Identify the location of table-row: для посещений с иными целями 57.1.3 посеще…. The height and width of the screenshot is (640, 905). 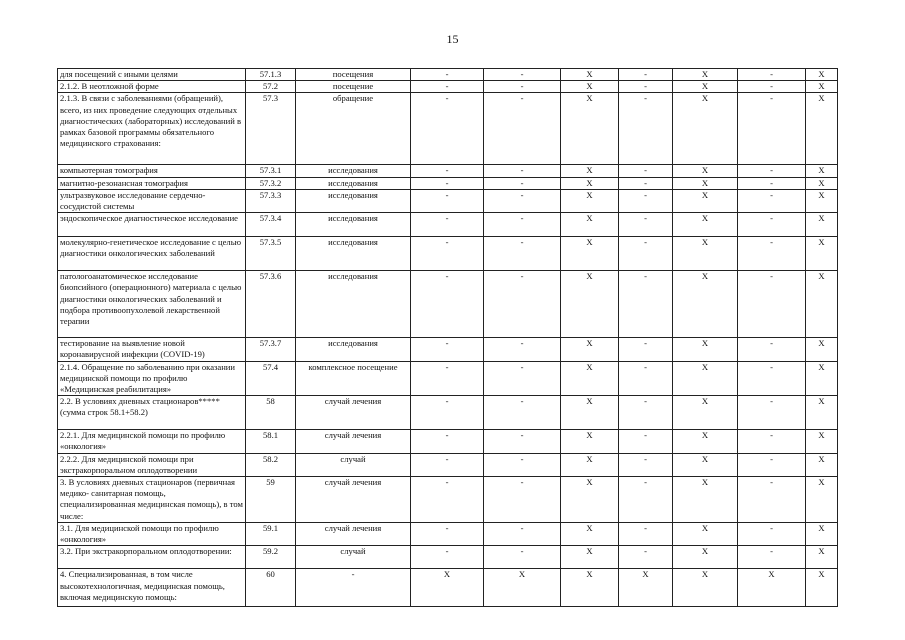
(447, 74).